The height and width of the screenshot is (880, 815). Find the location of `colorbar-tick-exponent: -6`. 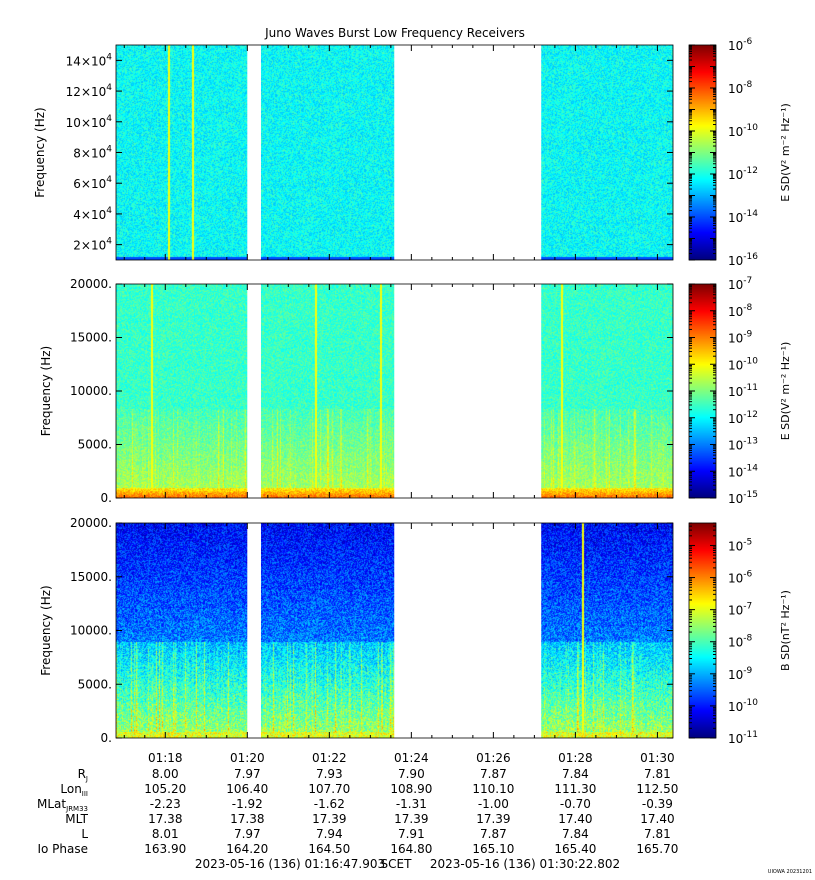

colorbar-tick-exponent: -6 is located at coordinates (747, 575).